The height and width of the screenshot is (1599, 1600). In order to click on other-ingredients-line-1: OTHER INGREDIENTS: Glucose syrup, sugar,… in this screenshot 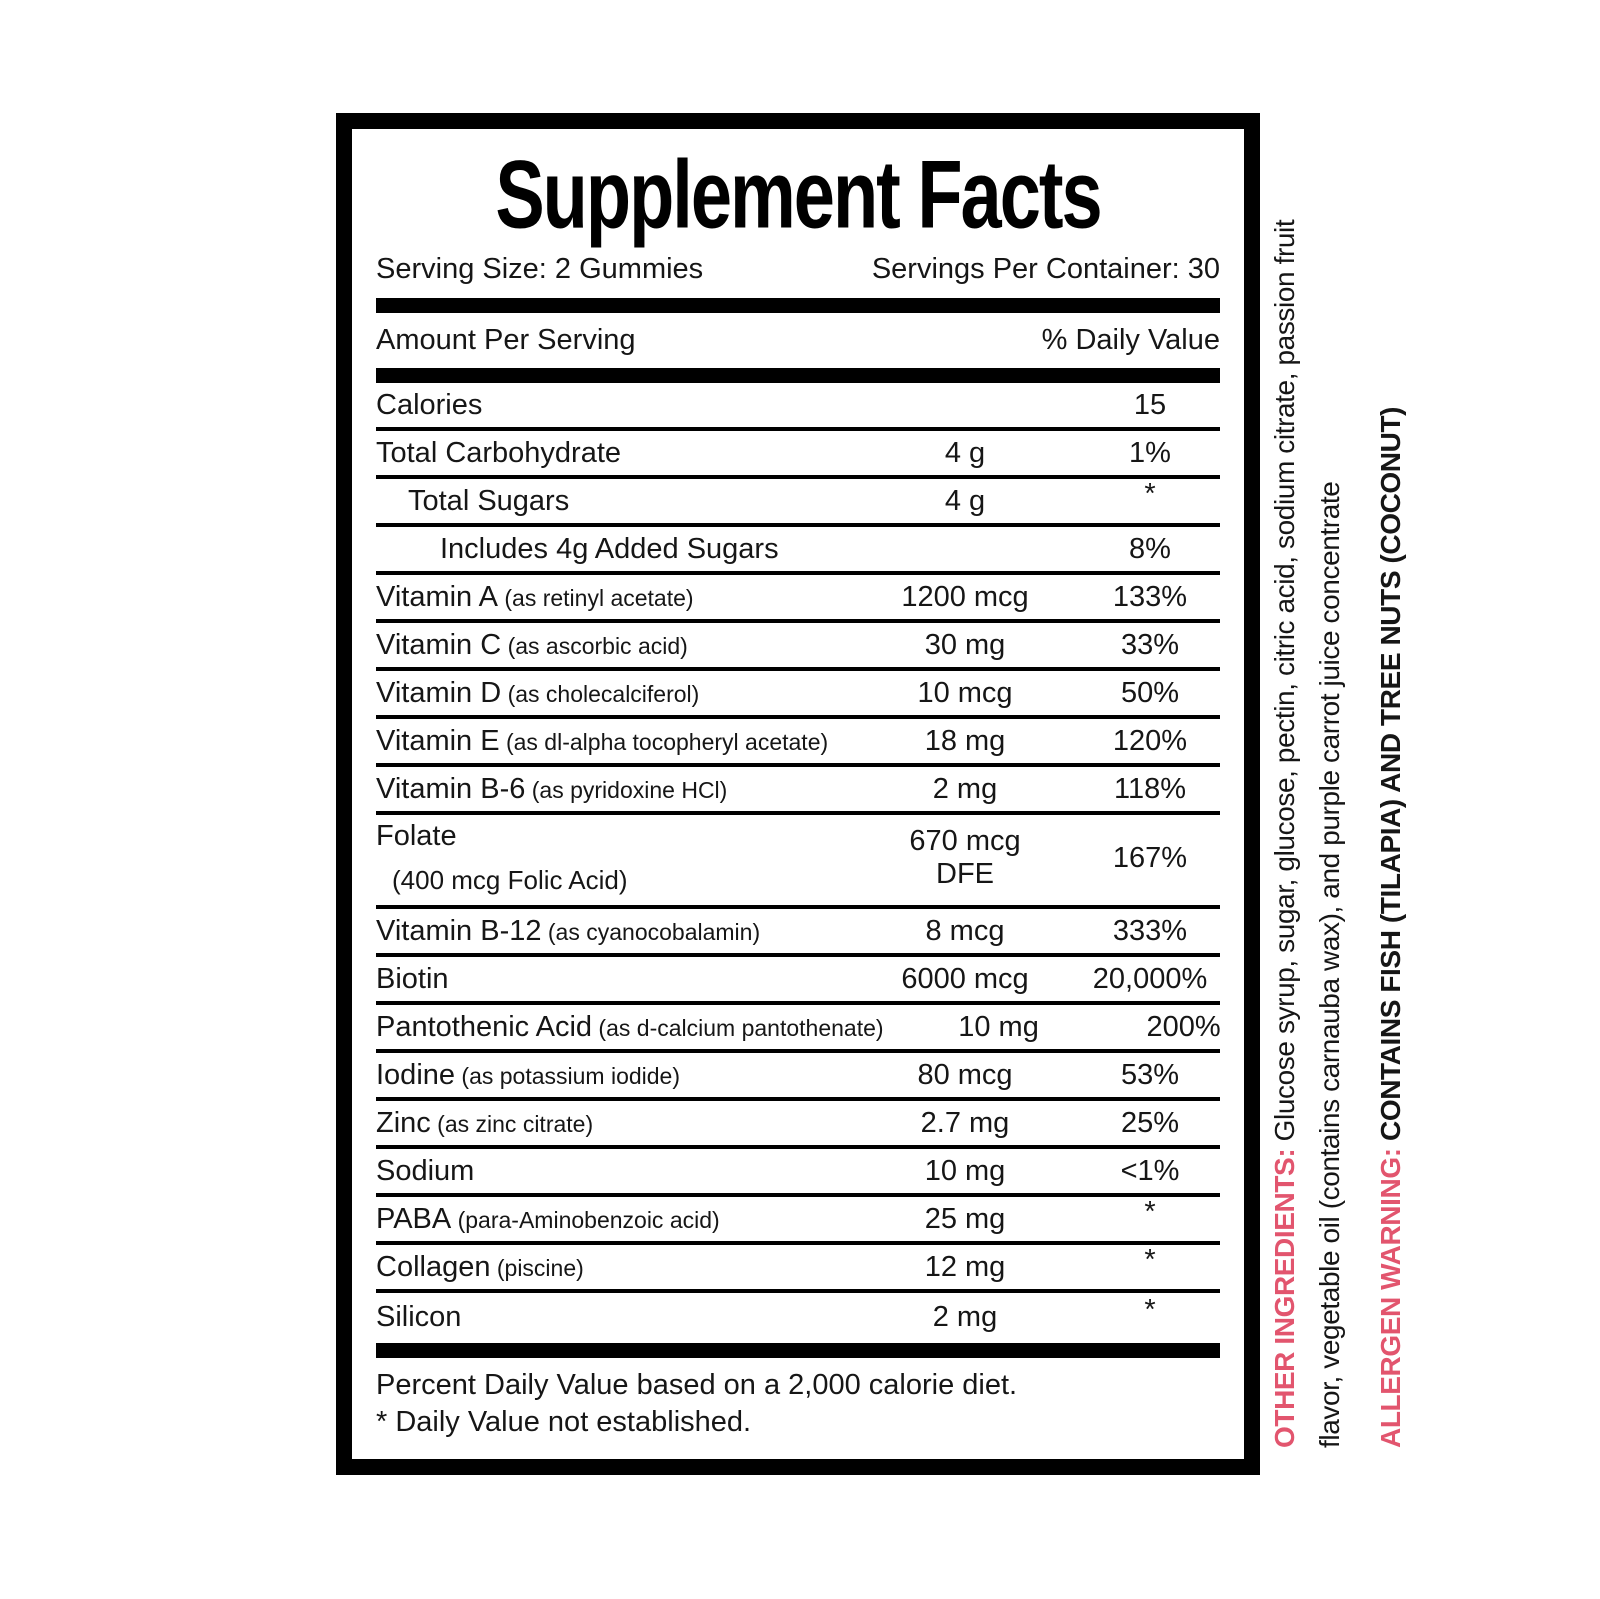, I will do `click(1284, 778)`.